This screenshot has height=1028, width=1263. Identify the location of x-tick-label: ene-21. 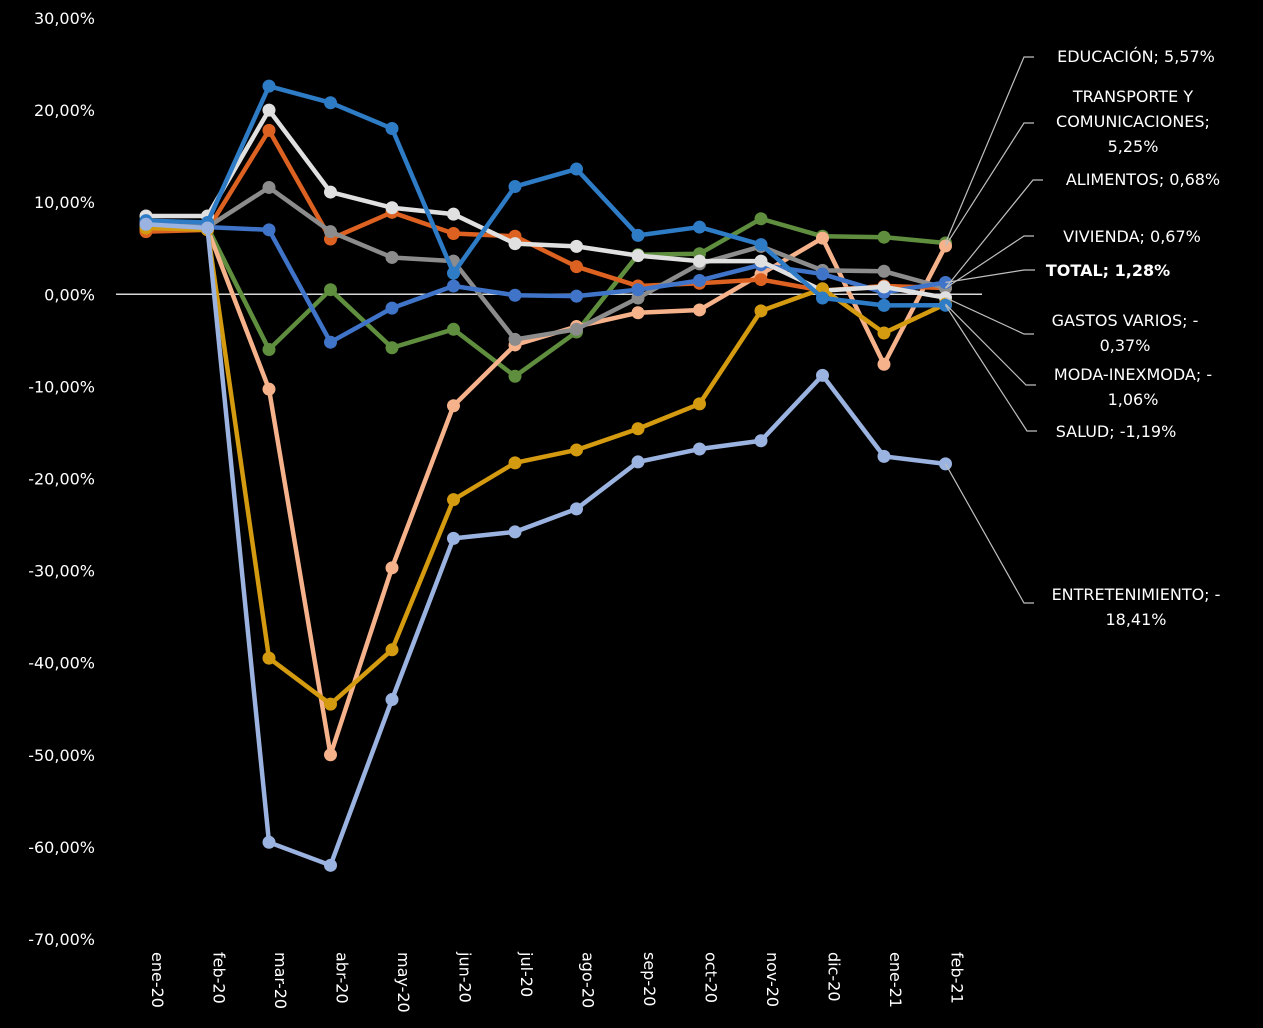
(895, 980).